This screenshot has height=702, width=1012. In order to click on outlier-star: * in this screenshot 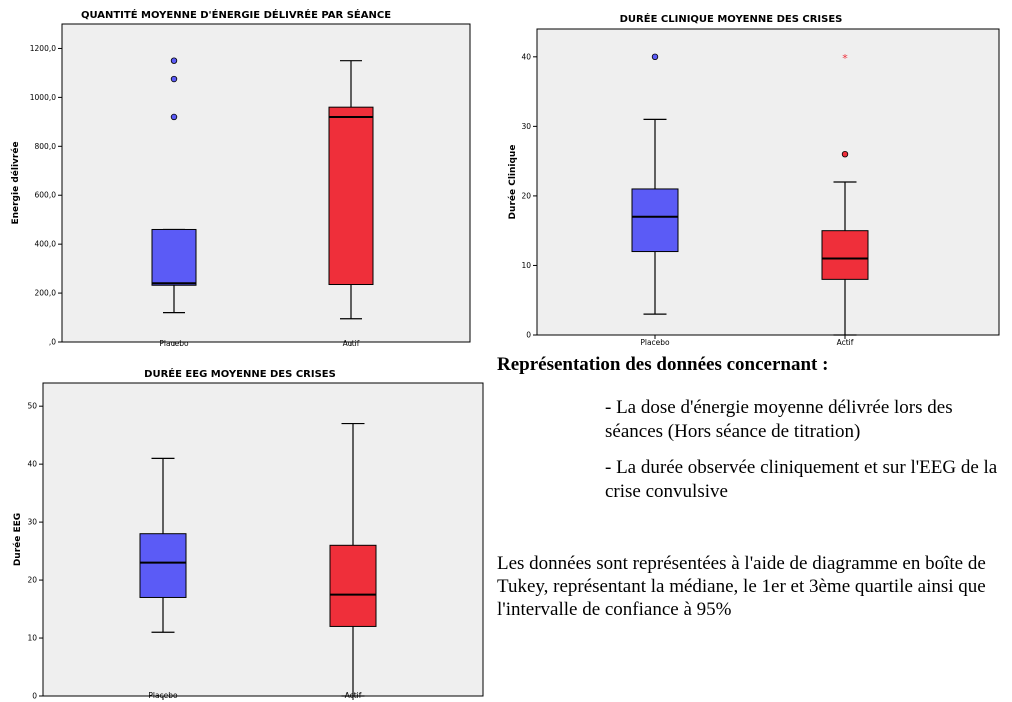, I will do `click(845, 58)`.